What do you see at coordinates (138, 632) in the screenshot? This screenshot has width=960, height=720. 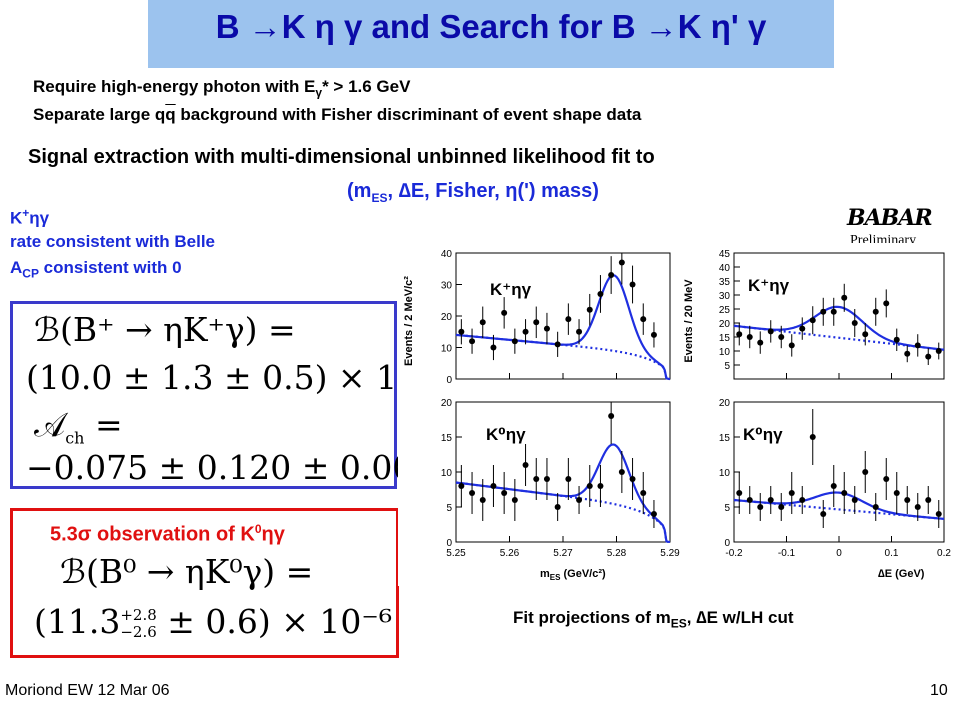 I see `b0-err-dn: −2.6` at bounding box center [138, 632].